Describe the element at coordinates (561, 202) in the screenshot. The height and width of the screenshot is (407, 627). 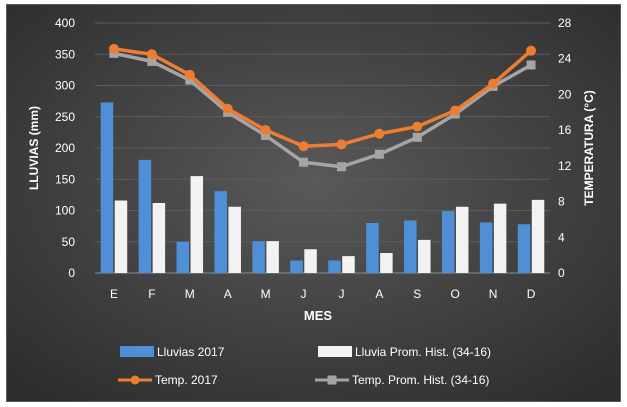
I see `right-tick-label: 8` at that location.